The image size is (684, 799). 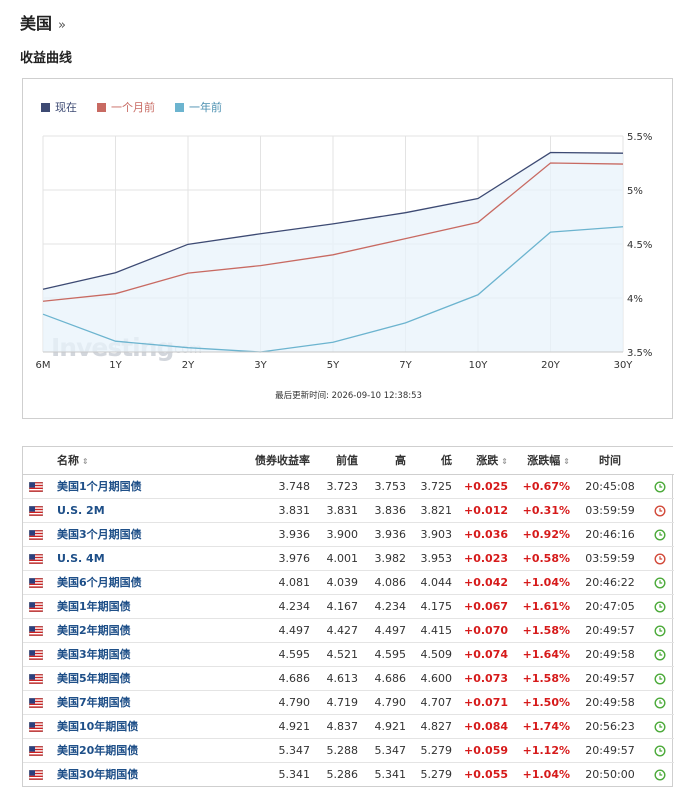 I want to click on bond-name-link: 美国10年期国债, so click(x=98, y=726).